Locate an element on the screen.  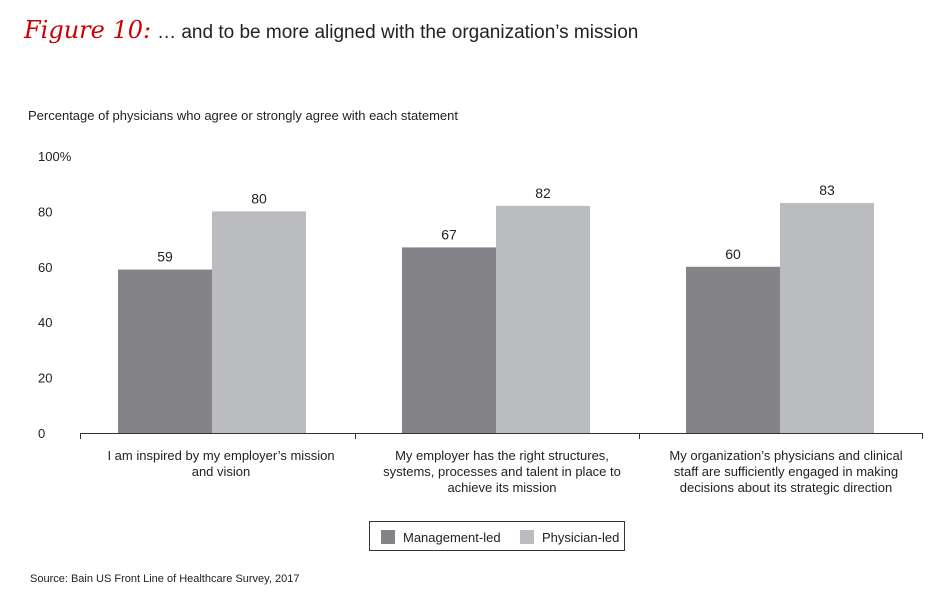
figure-label: Figure 10: is located at coordinates (88, 30).